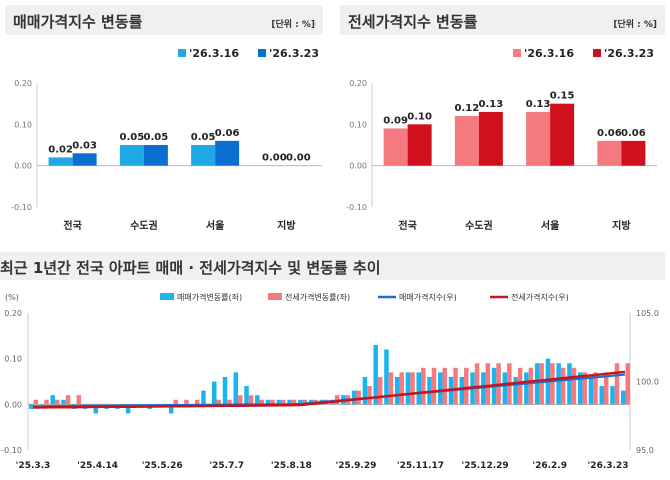 This screenshot has width=670, height=480. What do you see at coordinates (562, 96) in the screenshot?
I see `data-label: 0.15` at bounding box center [562, 96].